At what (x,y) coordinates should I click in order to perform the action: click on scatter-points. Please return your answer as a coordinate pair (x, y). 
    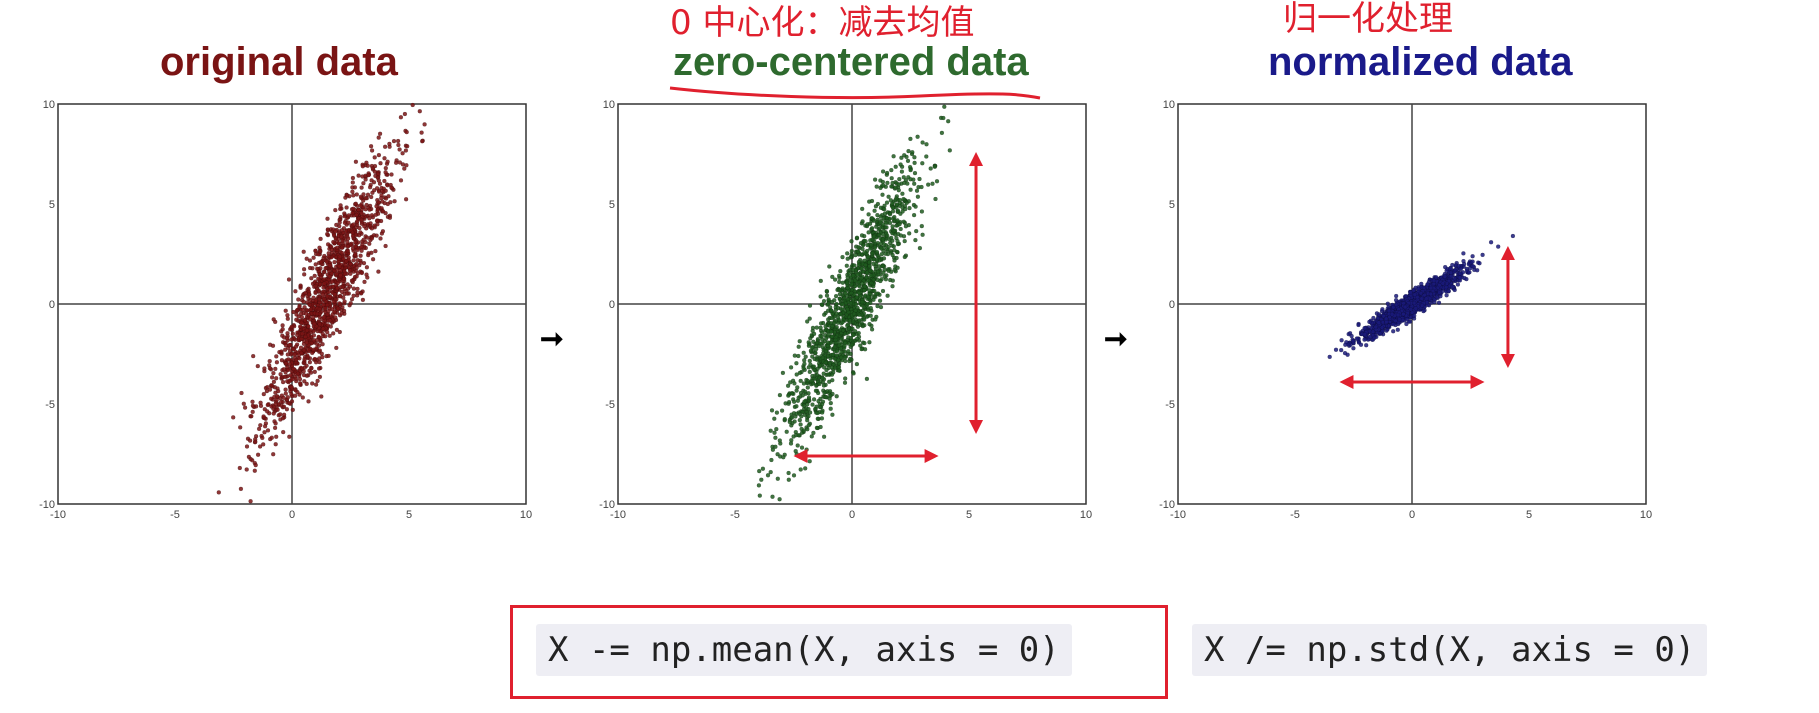
    Looking at the image, I should click on (321, 303).